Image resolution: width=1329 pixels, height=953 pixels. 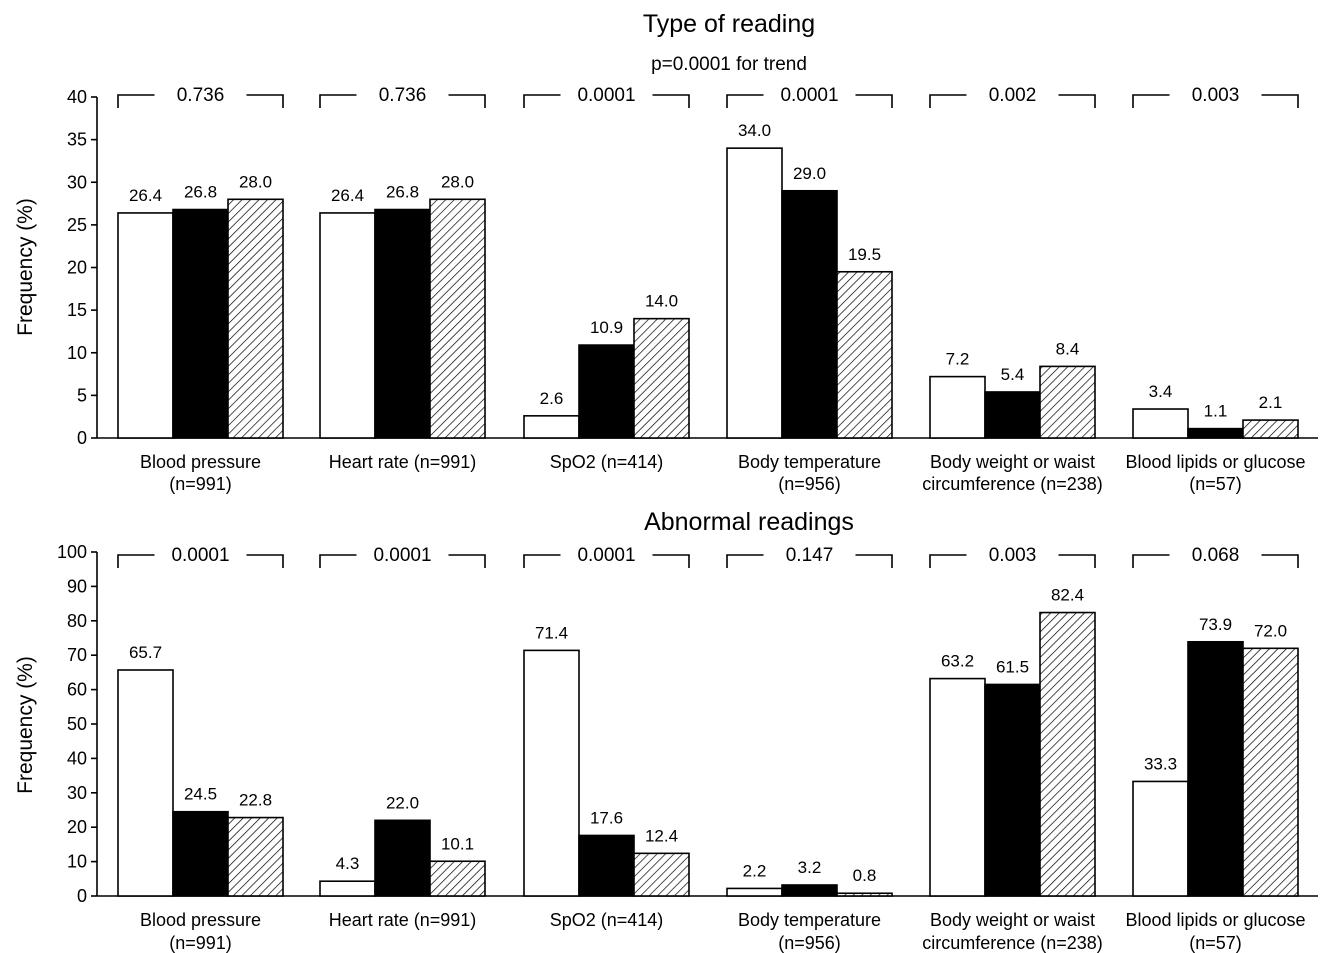 What do you see at coordinates (77, 353) in the screenshot?
I see `y-tick-label: 10` at bounding box center [77, 353].